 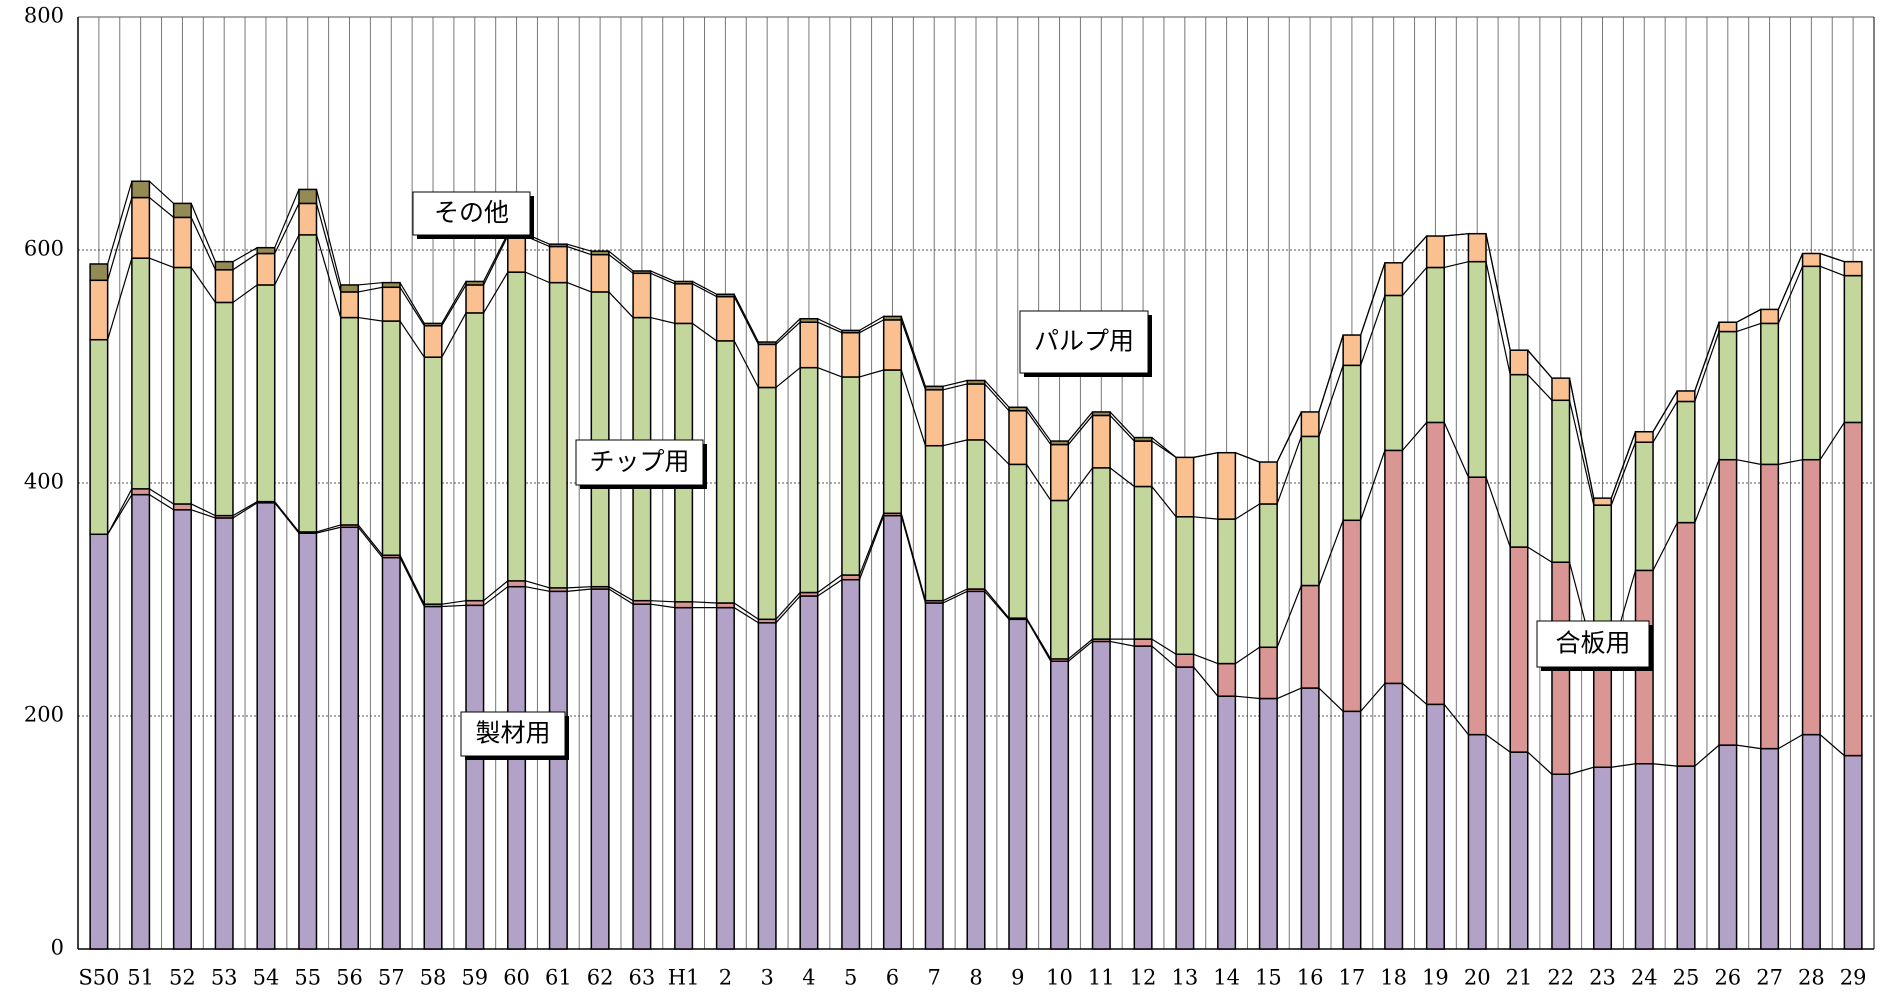 I want to click on x-tick-label: 55, so click(x=307, y=978).